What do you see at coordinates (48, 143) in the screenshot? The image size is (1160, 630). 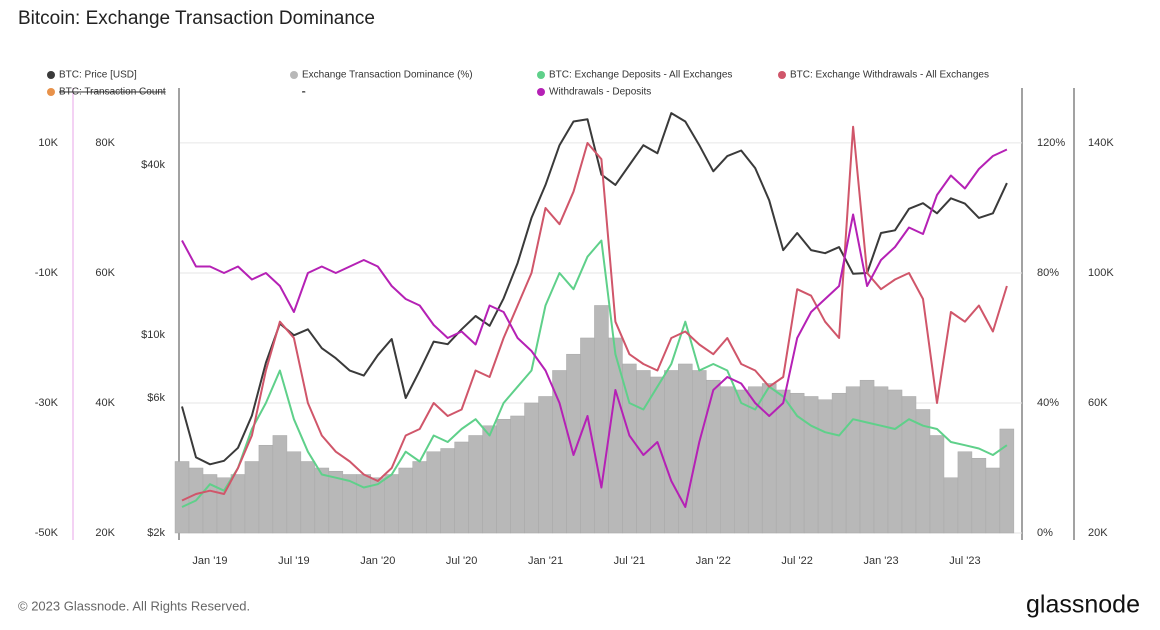 I see `y-tick-label: 10K` at bounding box center [48, 143].